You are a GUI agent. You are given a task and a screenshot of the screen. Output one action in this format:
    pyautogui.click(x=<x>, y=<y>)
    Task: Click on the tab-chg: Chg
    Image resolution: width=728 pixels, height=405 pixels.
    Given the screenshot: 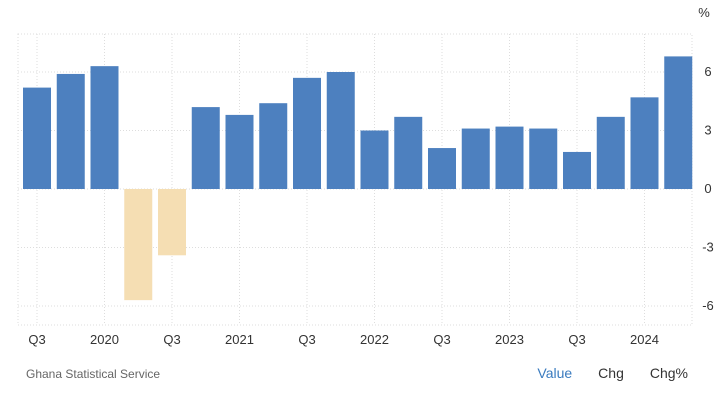 What is the action you would take?
    pyautogui.click(x=611, y=373)
    